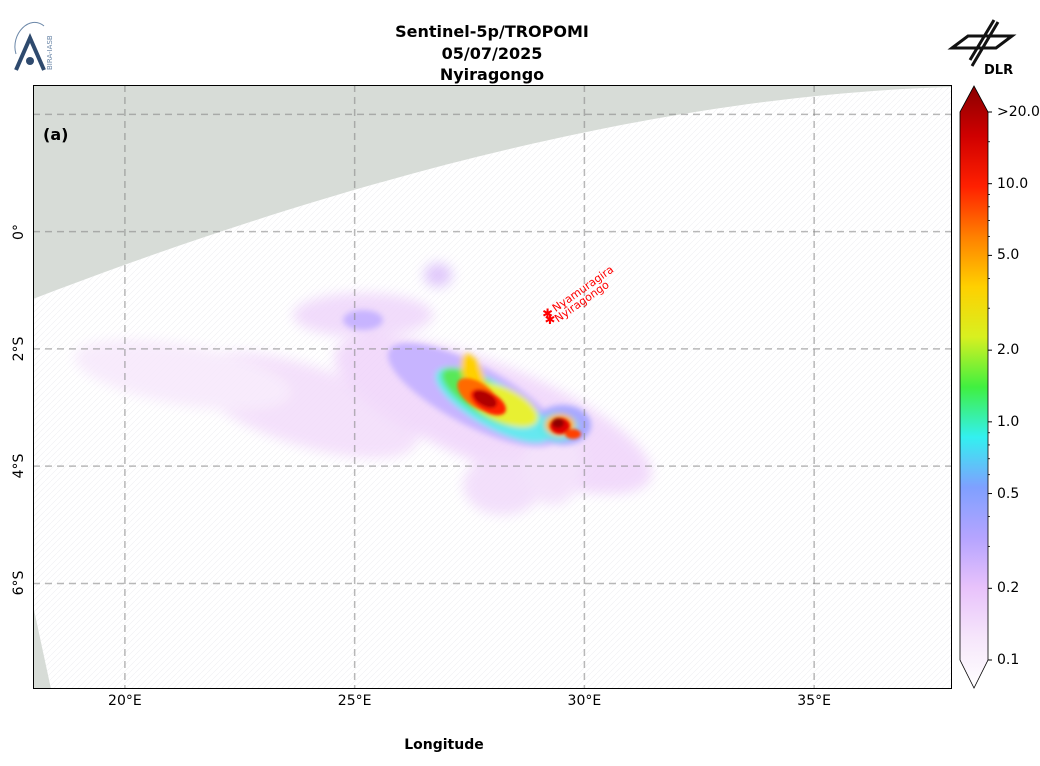  Describe the element at coordinates (1013, 183) in the screenshot. I see `colorbar-tick-label: 10.0` at that location.